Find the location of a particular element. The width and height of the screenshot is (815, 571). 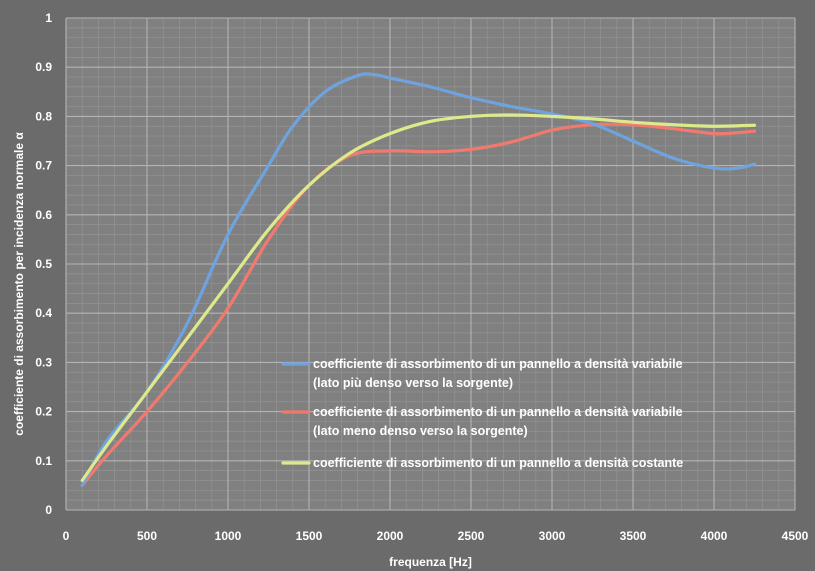

y-tick-label: 0.4 is located at coordinates (43, 313).